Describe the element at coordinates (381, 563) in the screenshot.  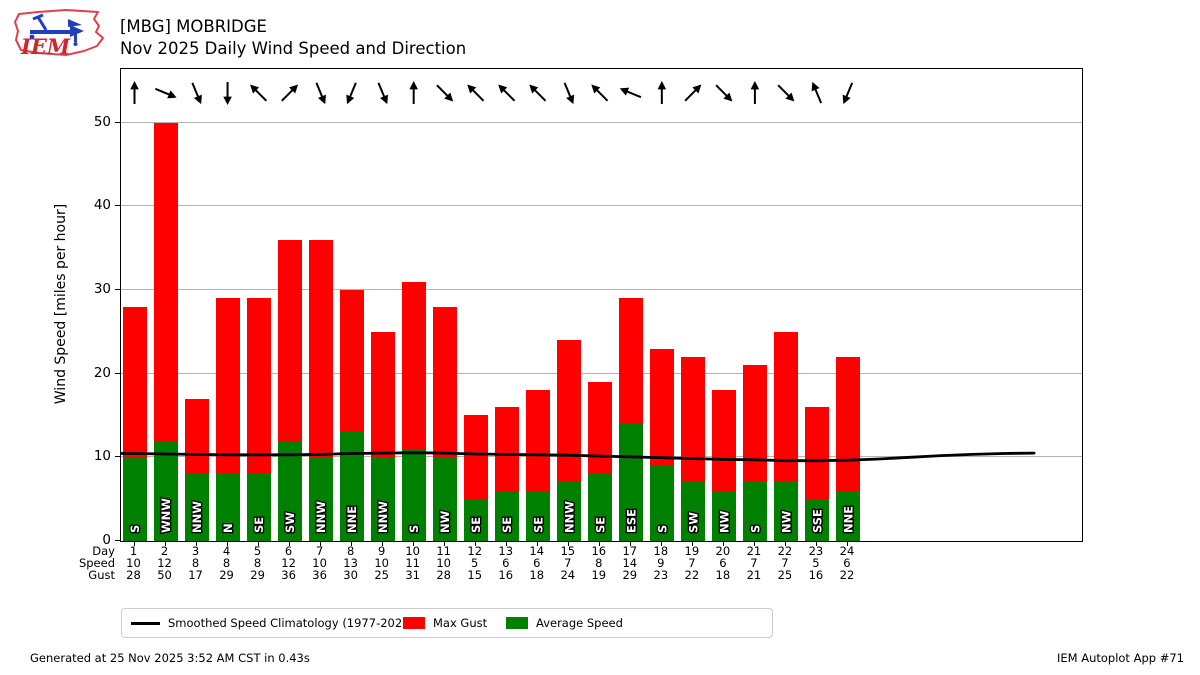
I see `speed-value-day-9: 10` at that location.